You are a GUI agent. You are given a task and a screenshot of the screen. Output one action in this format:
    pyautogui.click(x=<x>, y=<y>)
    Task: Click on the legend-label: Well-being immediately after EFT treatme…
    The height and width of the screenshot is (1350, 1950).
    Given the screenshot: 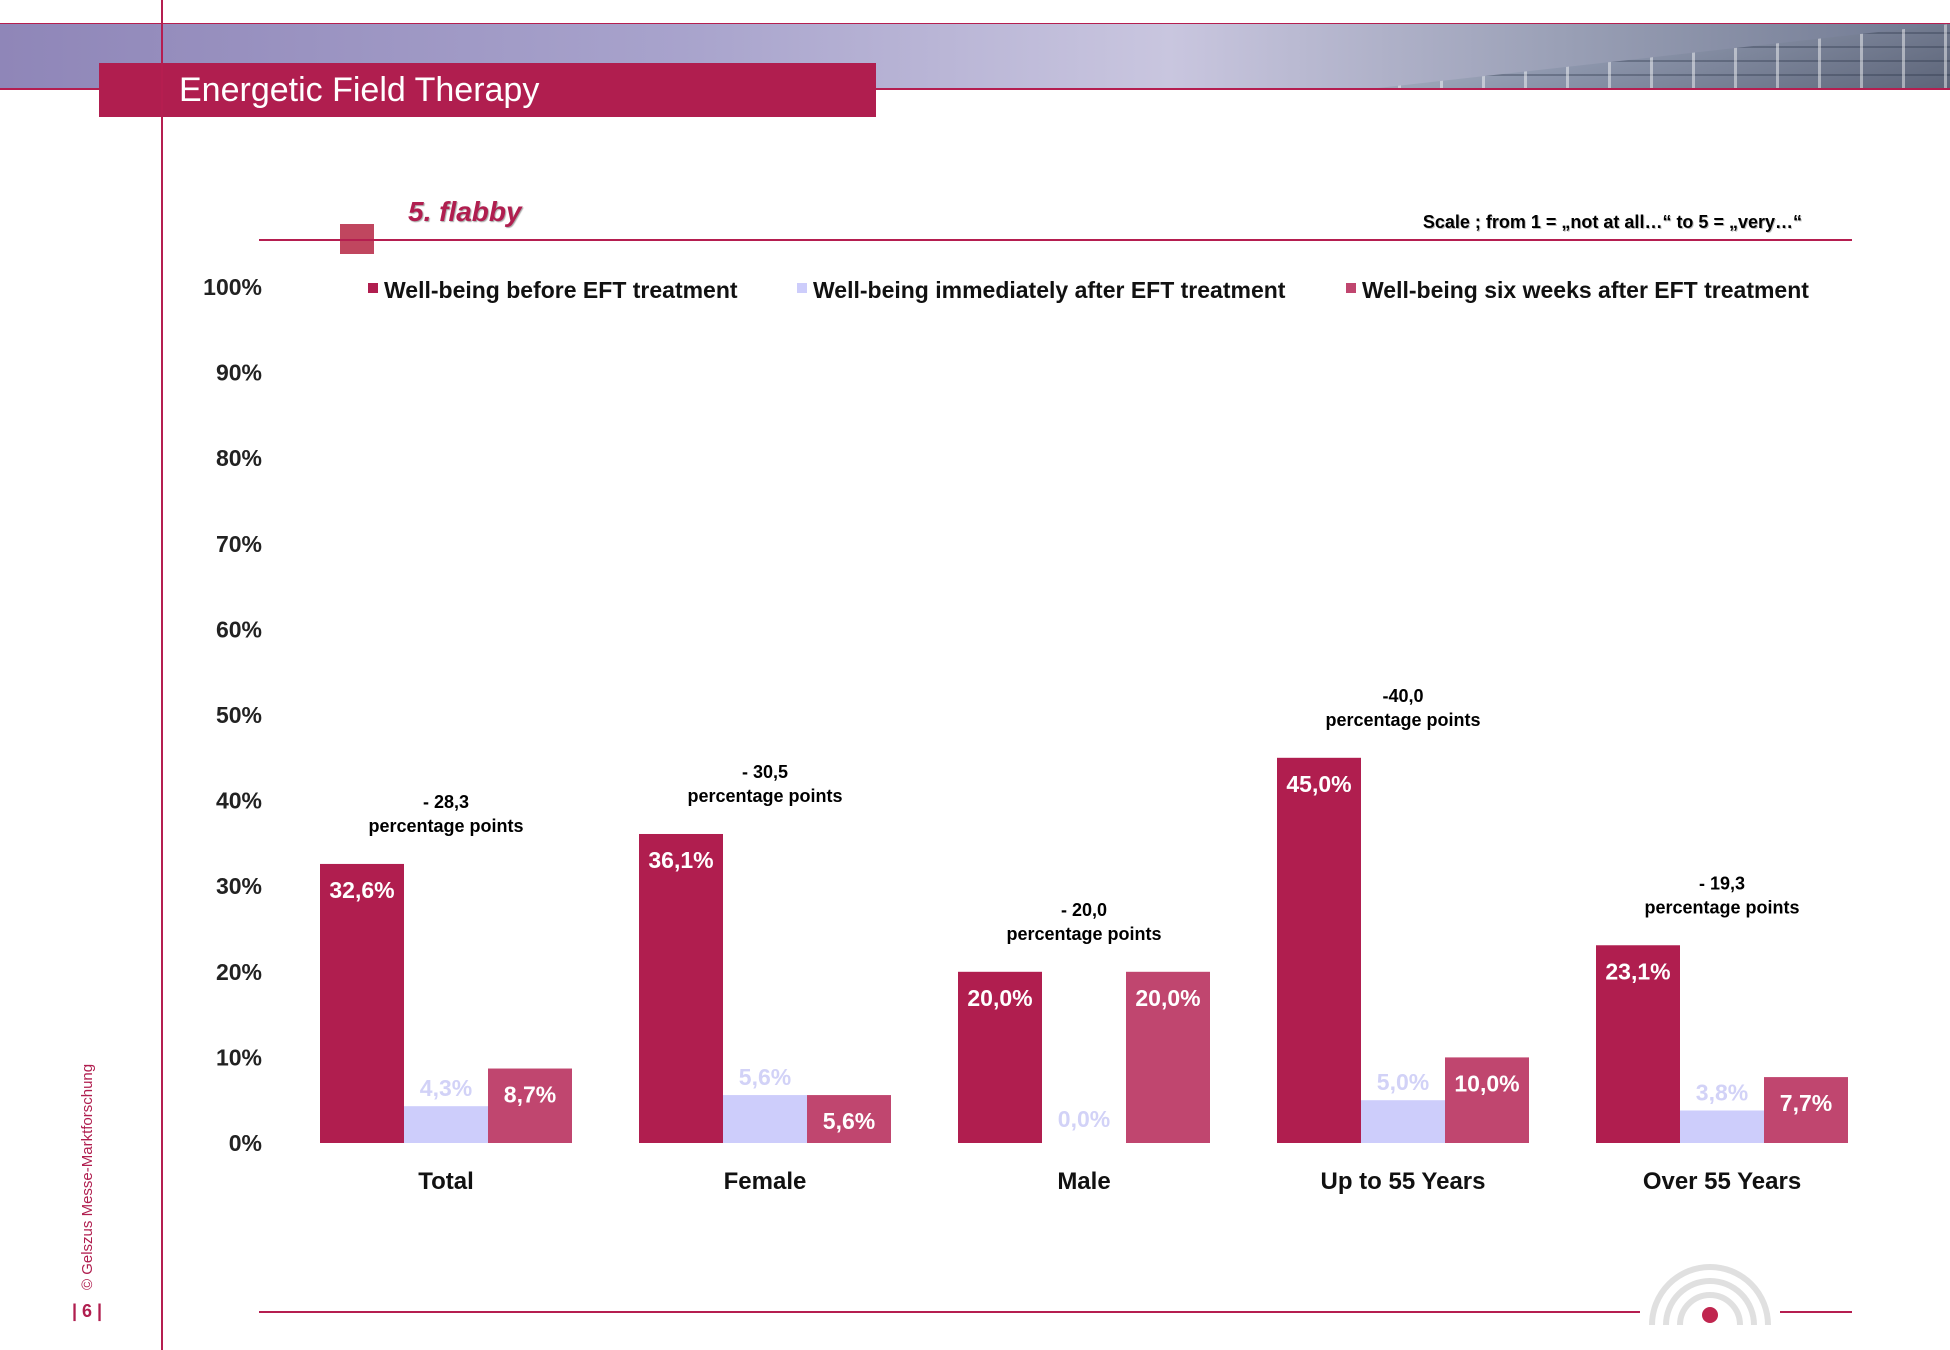 What is the action you would take?
    pyautogui.click(x=1049, y=290)
    